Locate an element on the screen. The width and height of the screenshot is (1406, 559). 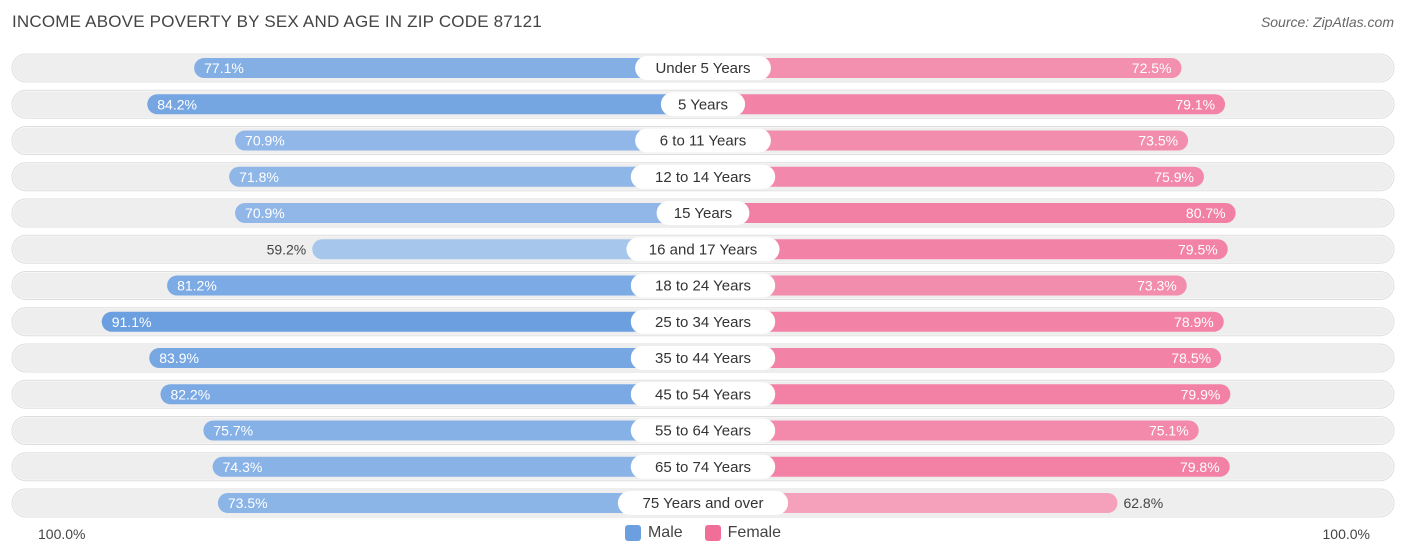
category-label: 18 to 24 Years is located at coordinates (703, 286).